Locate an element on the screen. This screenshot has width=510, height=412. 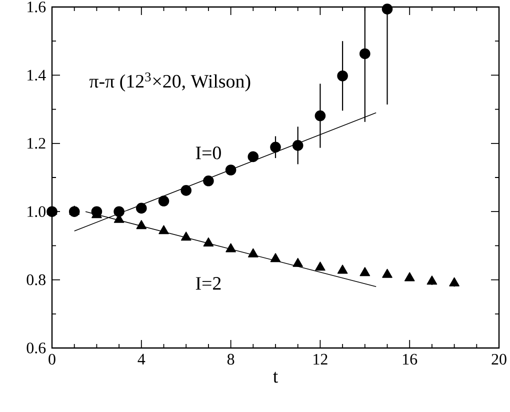
y-tick-label: 1.6 is located at coordinates (37, 7).